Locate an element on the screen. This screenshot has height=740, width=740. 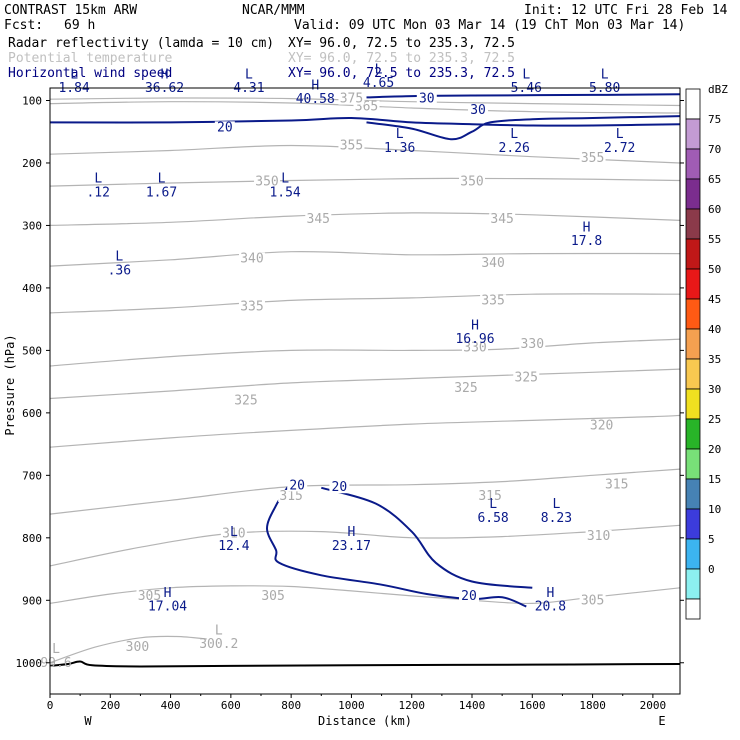
wind-extremum-value: 6.58 is located at coordinates (492, 518).